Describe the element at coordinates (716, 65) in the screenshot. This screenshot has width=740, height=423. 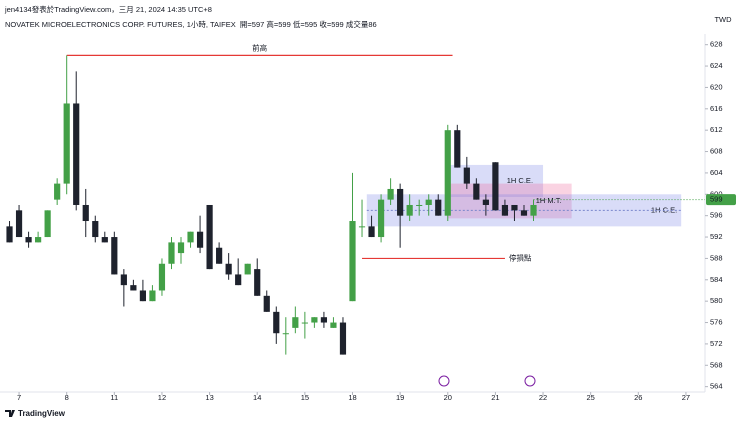
I see `y-tick-label: 624` at that location.